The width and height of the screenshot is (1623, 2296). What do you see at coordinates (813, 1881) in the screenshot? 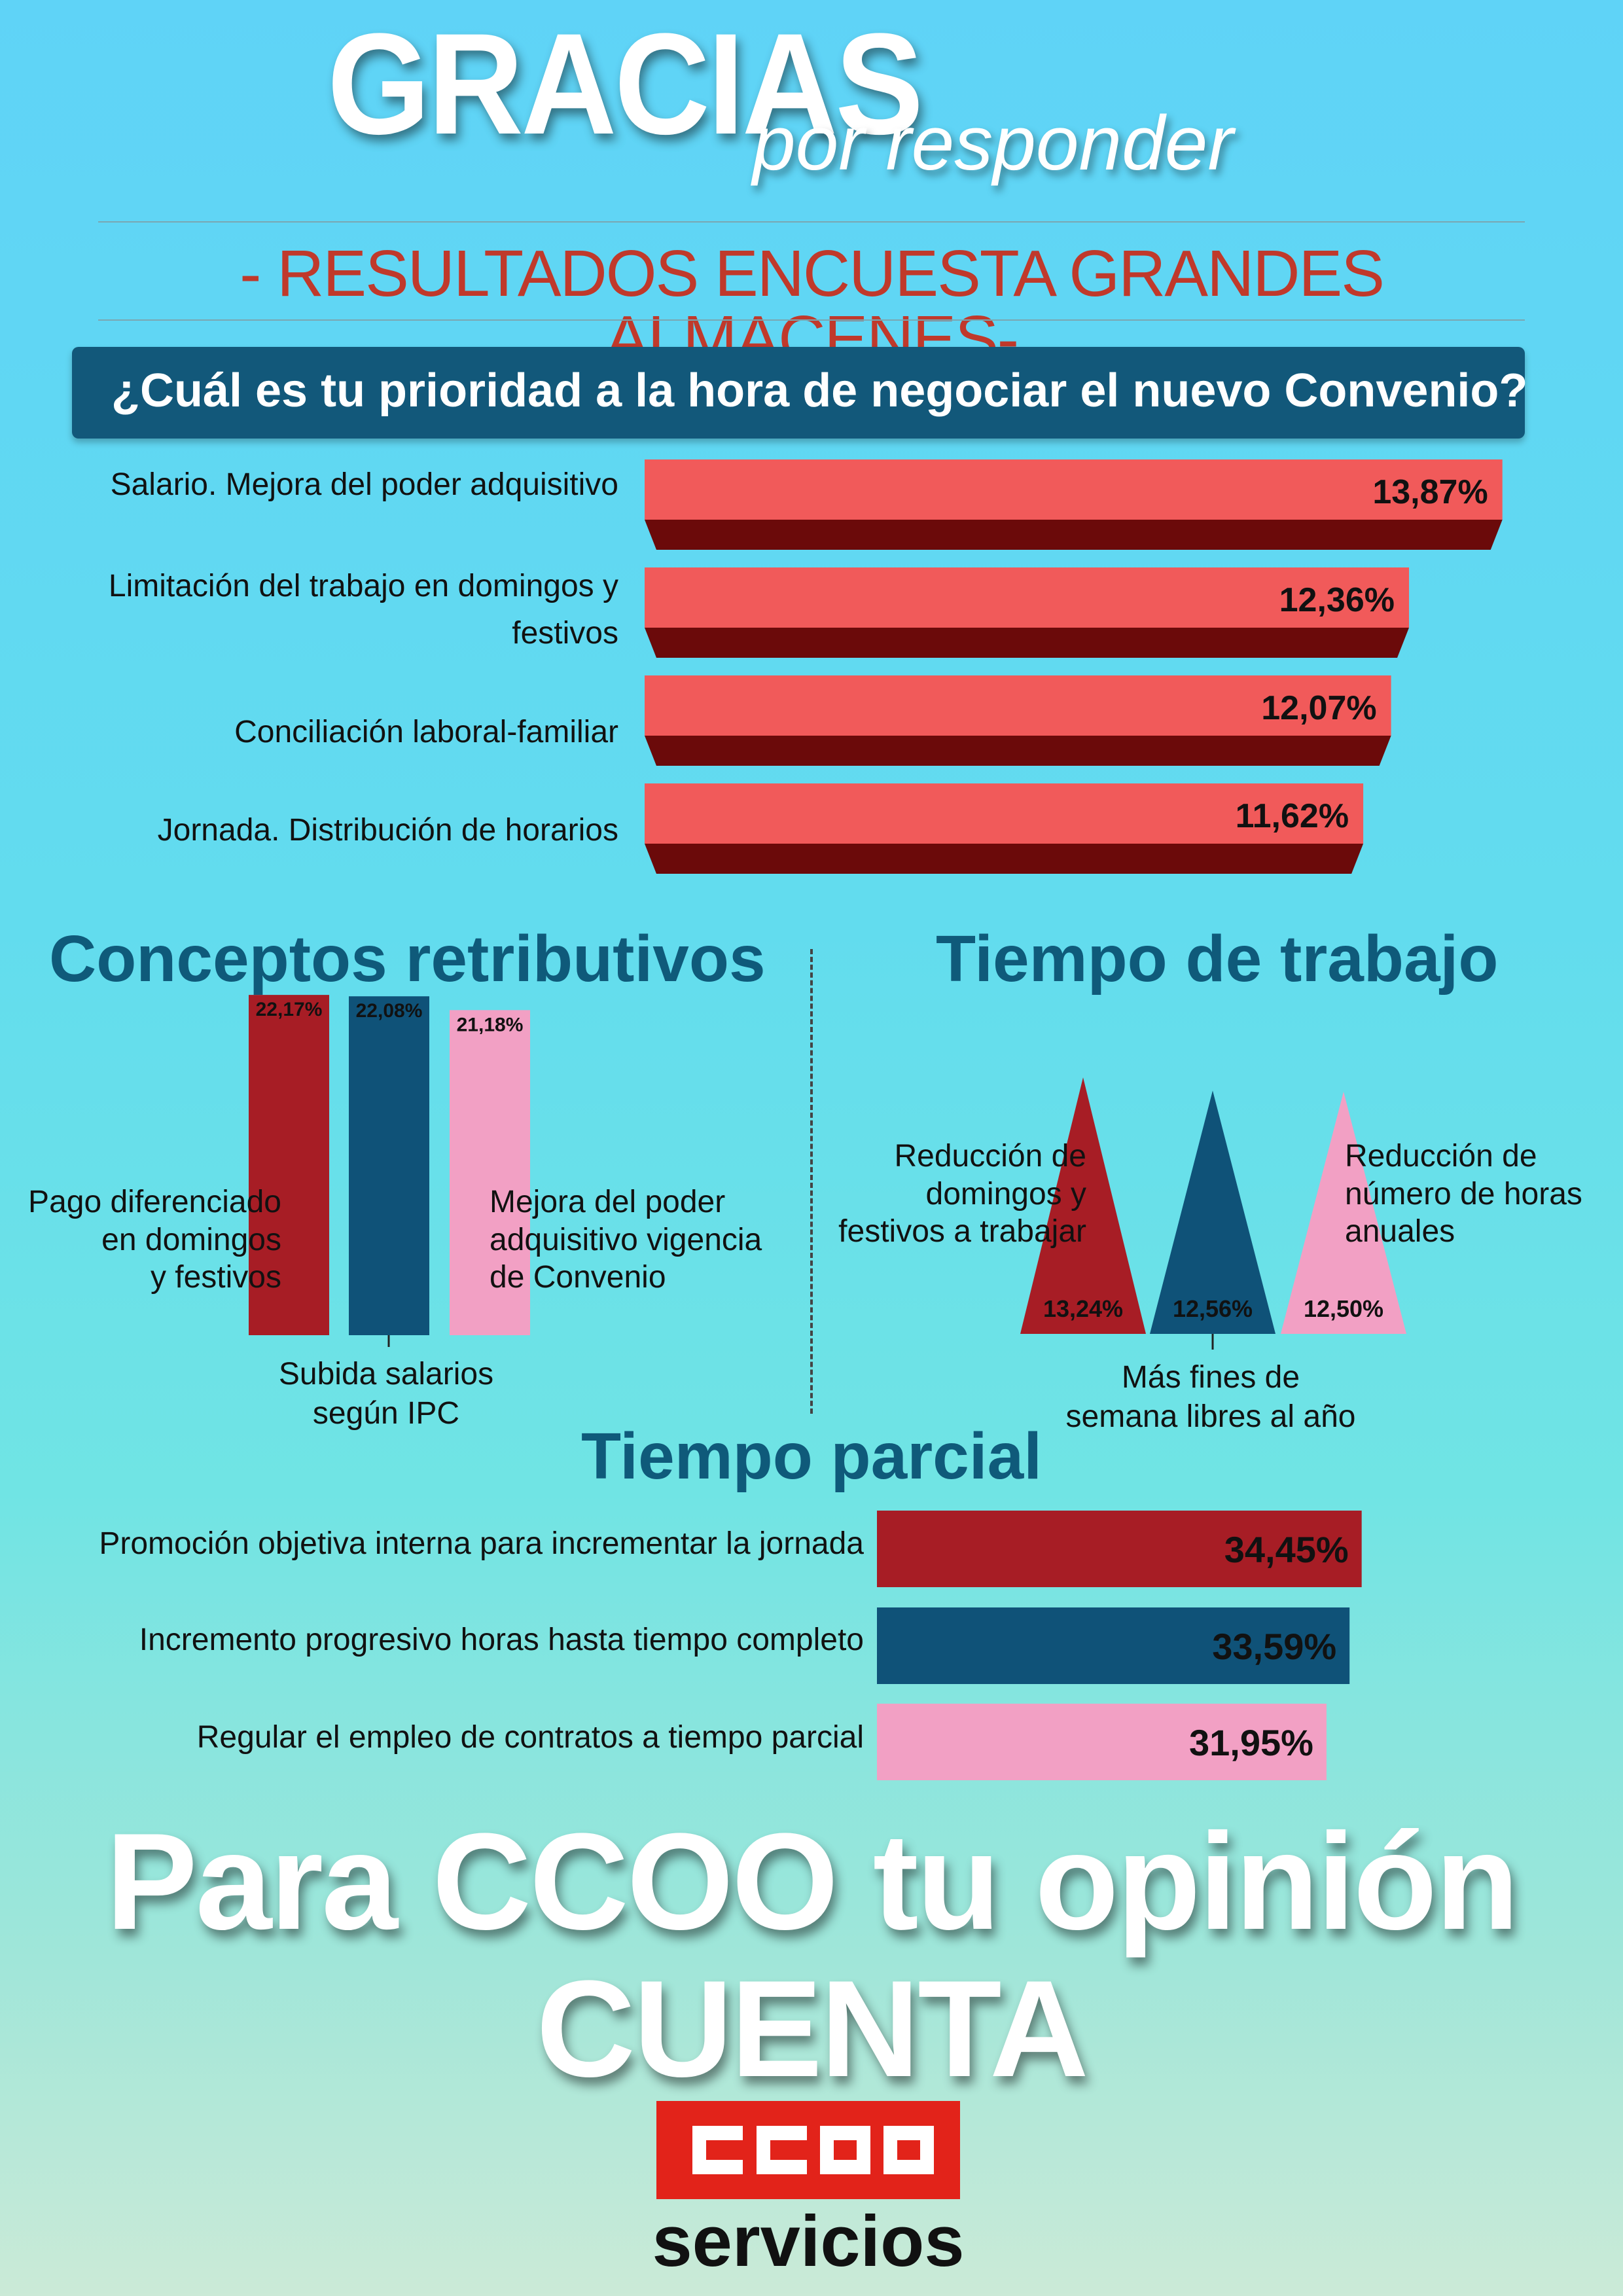
I see `footer-line-1: Para CCOO tu opinión` at bounding box center [813, 1881].